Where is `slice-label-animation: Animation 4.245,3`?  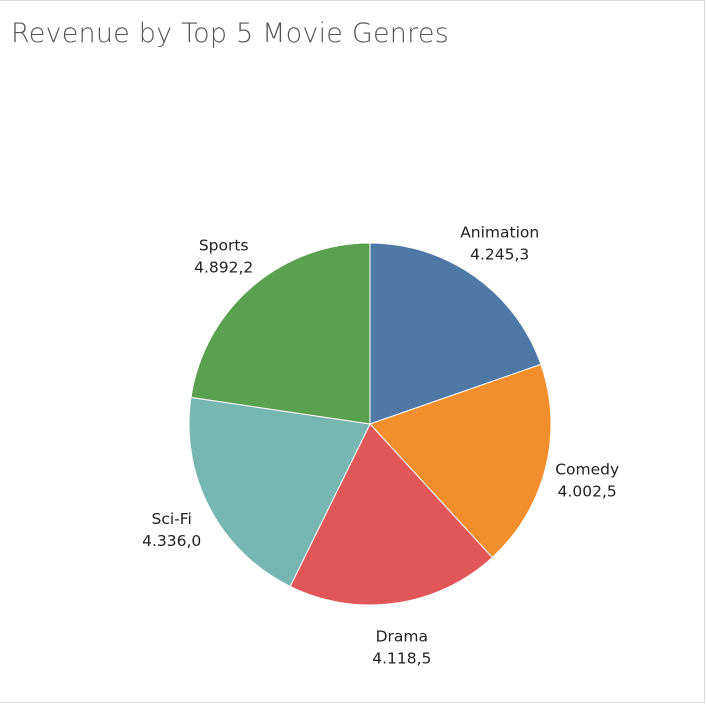 slice-label-animation: Animation 4.245,3 is located at coordinates (499, 243).